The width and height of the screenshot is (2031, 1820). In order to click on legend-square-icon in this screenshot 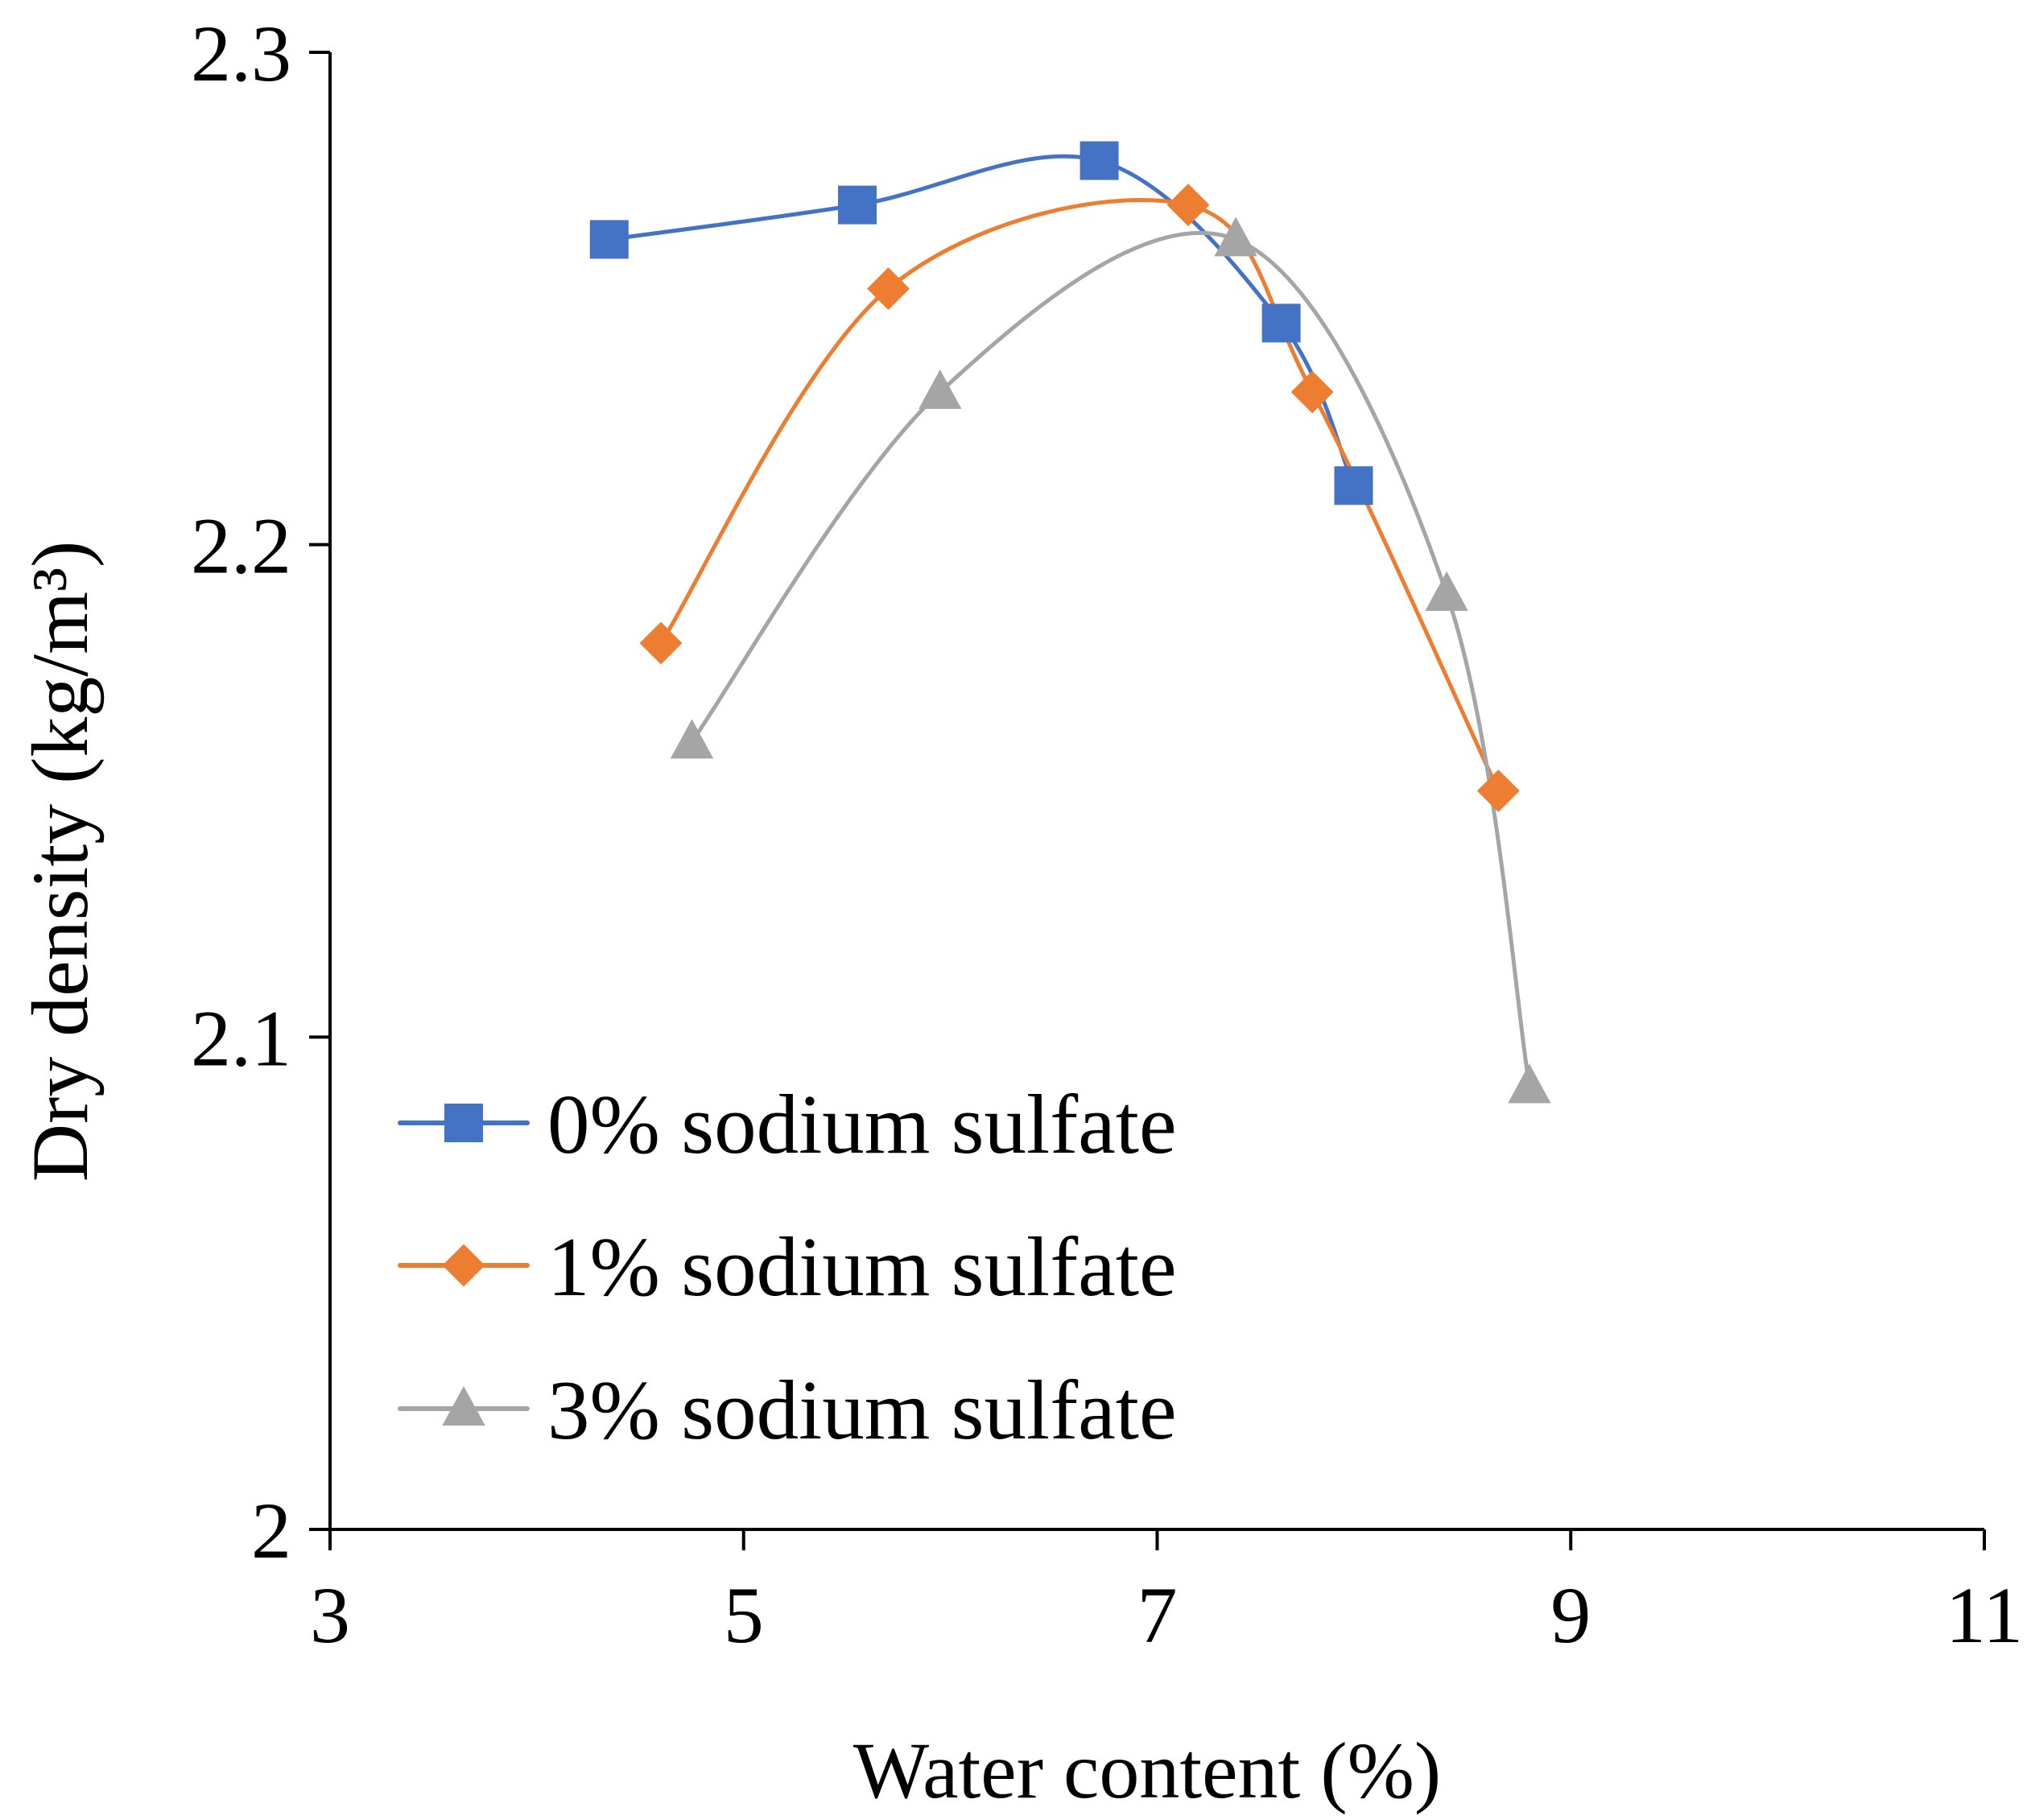, I will do `click(463, 1123)`.